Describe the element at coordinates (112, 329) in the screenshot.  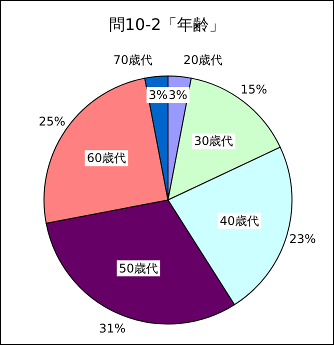
I see `data-label: 31%` at that location.